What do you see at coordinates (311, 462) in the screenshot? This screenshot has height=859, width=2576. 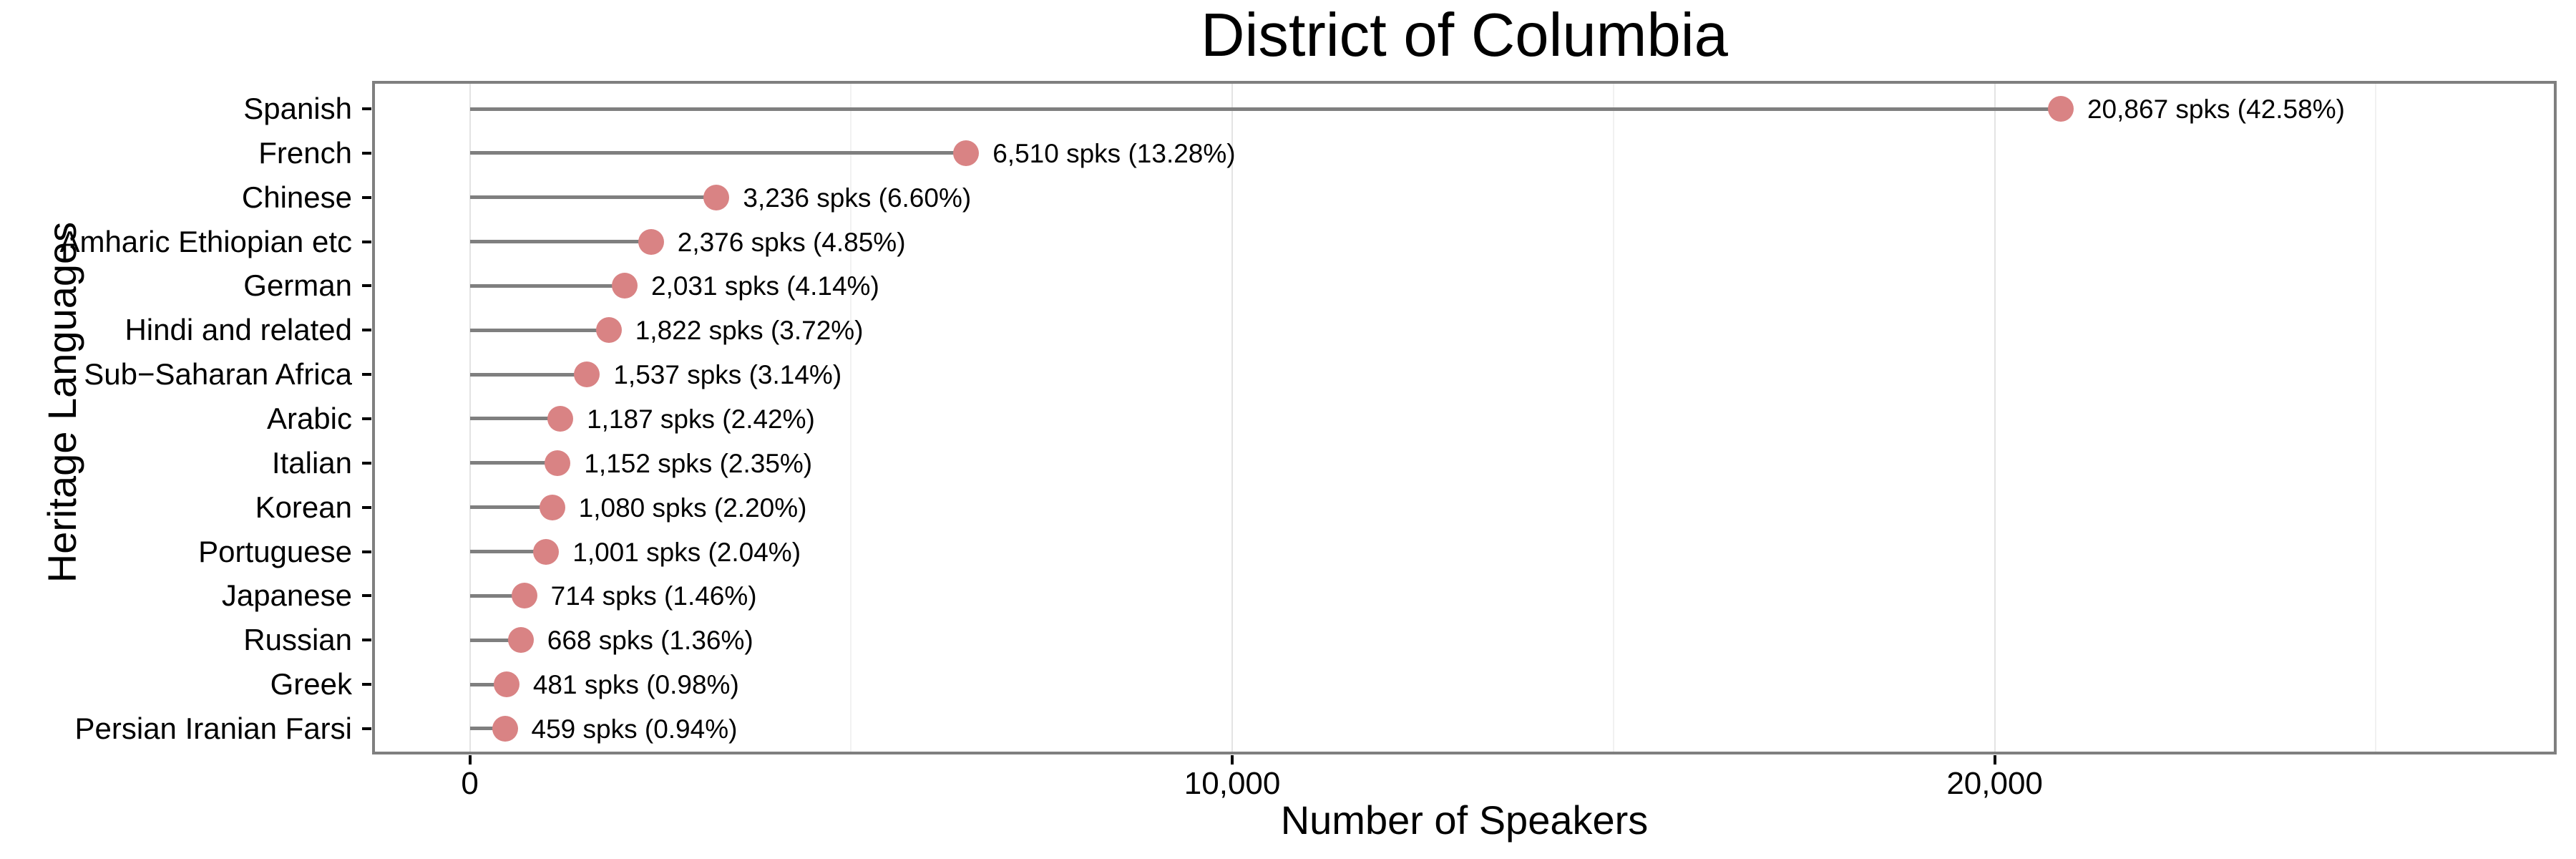 I see `y-tick-label: Italian` at bounding box center [311, 462].